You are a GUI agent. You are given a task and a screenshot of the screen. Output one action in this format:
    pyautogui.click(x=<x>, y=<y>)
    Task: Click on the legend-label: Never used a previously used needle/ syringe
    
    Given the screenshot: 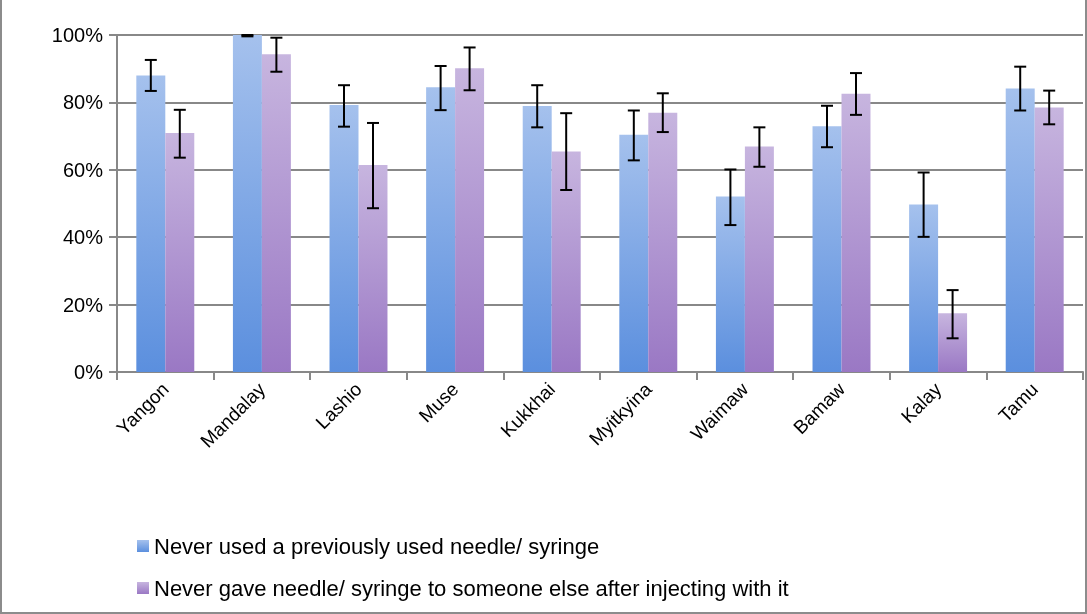 What is the action you would take?
    pyautogui.click(x=377, y=546)
    